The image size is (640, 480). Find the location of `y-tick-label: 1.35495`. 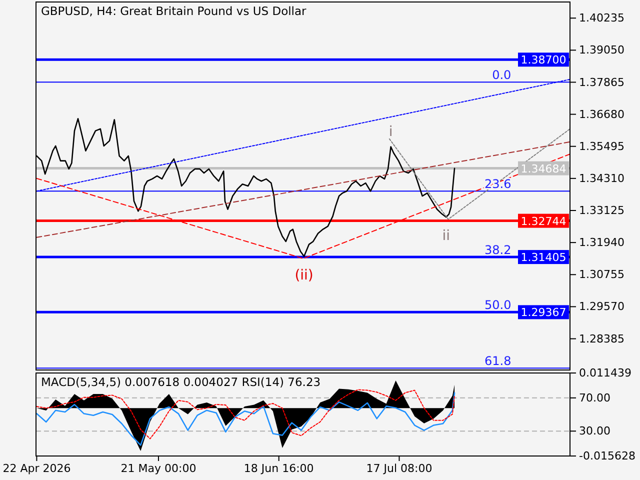

y-tick-label: 1.35495 is located at coordinates (601, 146).